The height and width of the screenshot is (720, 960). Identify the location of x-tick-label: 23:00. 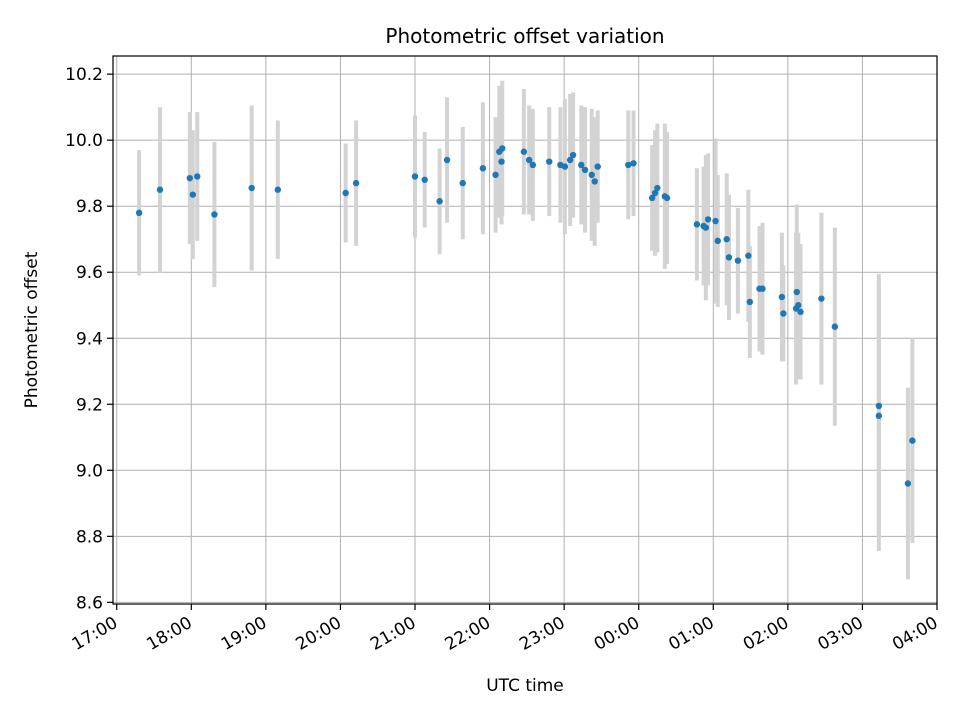
(542, 634).